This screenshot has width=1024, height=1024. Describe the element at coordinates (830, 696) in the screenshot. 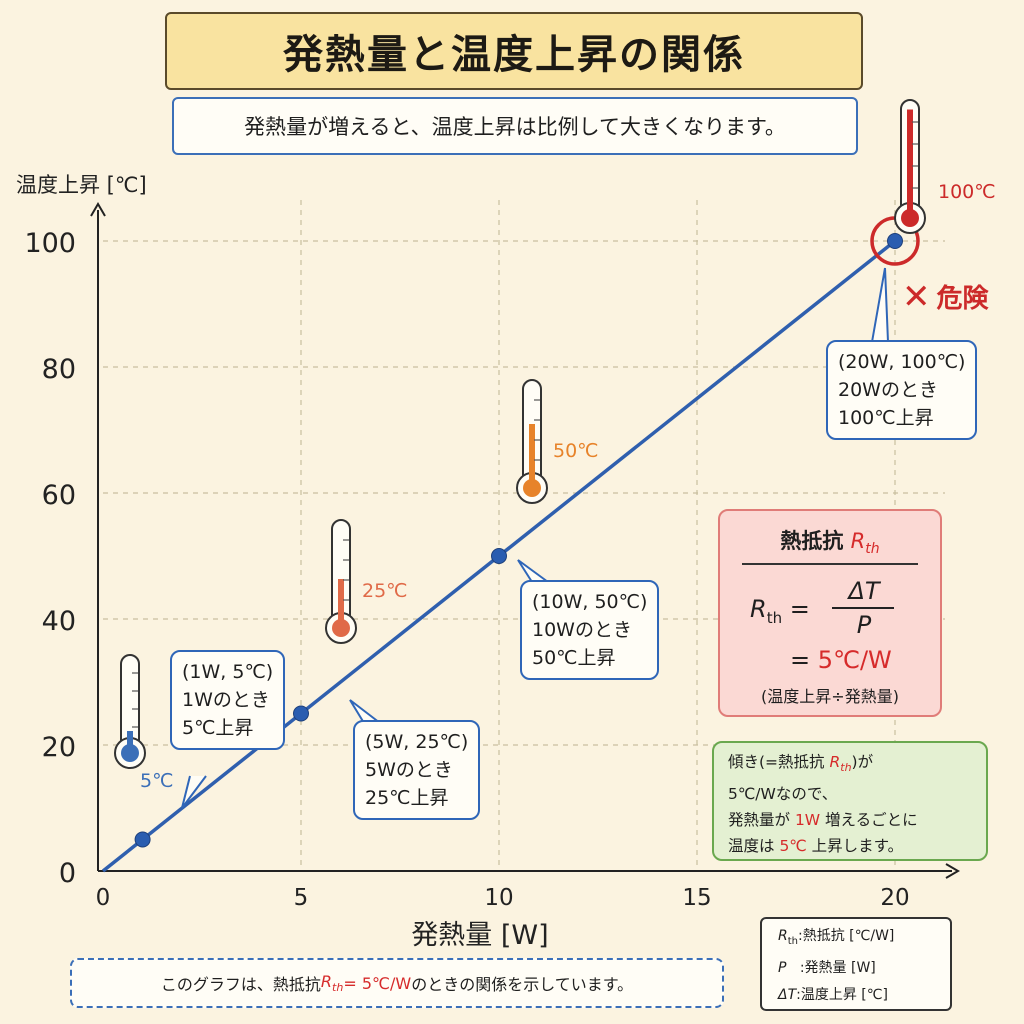

I see `formula-note: (温度上昇÷発熱量)` at that location.